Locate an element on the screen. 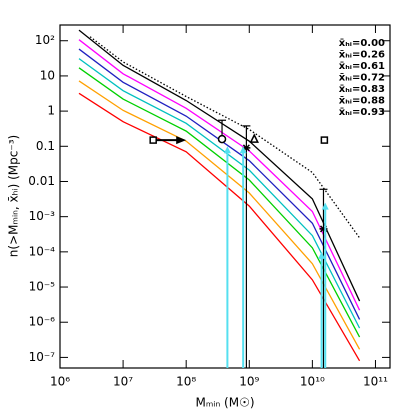 Image resolution: width=415 pixels, height=415 pixels. x-tick-label: 10¹¹ is located at coordinates (375, 382).